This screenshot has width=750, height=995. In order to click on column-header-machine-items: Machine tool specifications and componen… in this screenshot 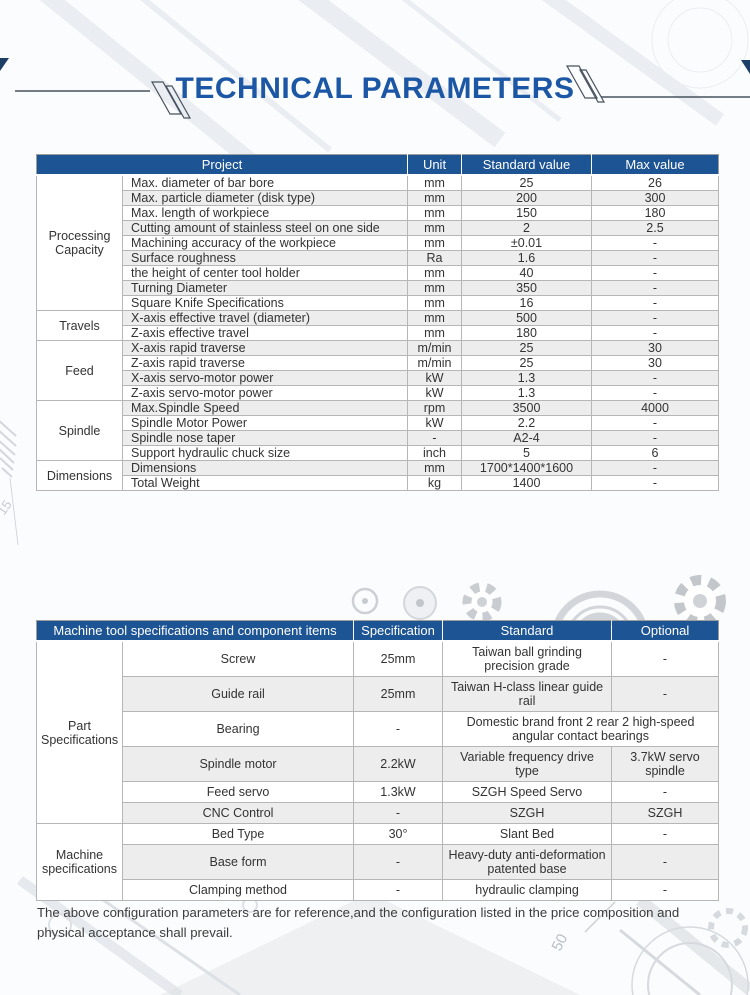, I will do `click(195, 631)`.